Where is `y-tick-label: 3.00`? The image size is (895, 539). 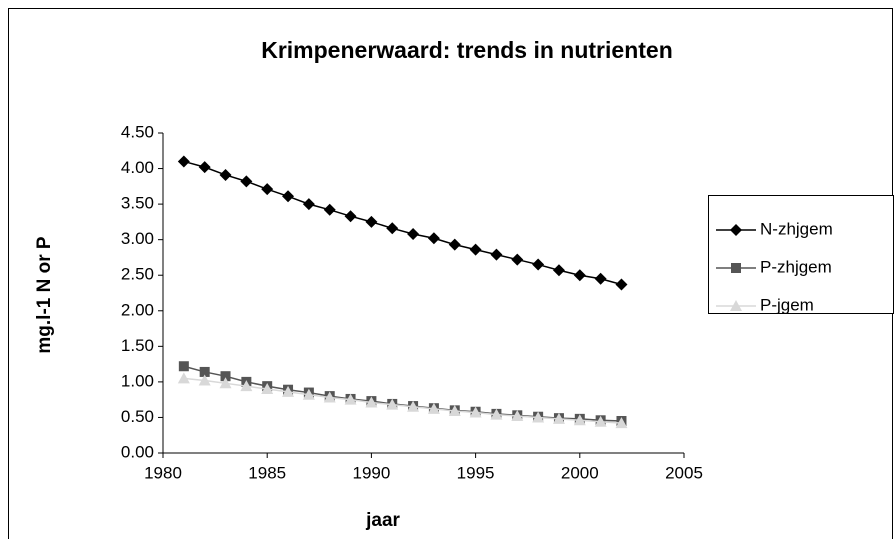
y-tick-label: 3.00 is located at coordinates (137, 238).